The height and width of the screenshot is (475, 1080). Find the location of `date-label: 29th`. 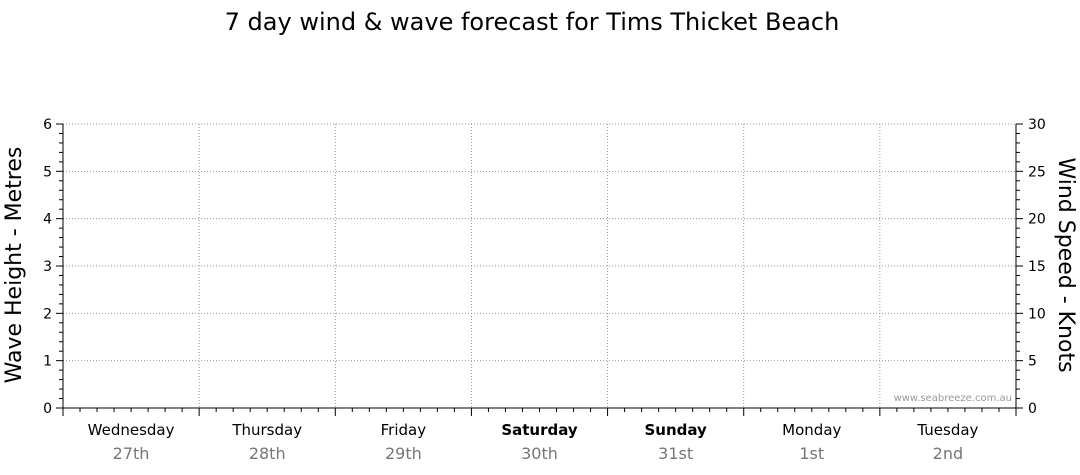

date-label: 29th is located at coordinates (403, 453).